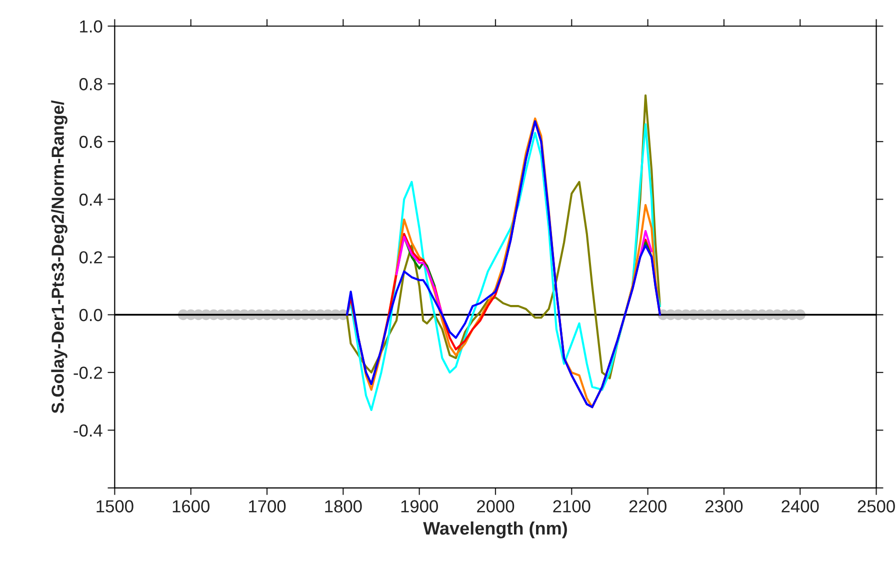 The width and height of the screenshot is (896, 568). I want to click on x-tick-label: 1800, so click(343, 506).